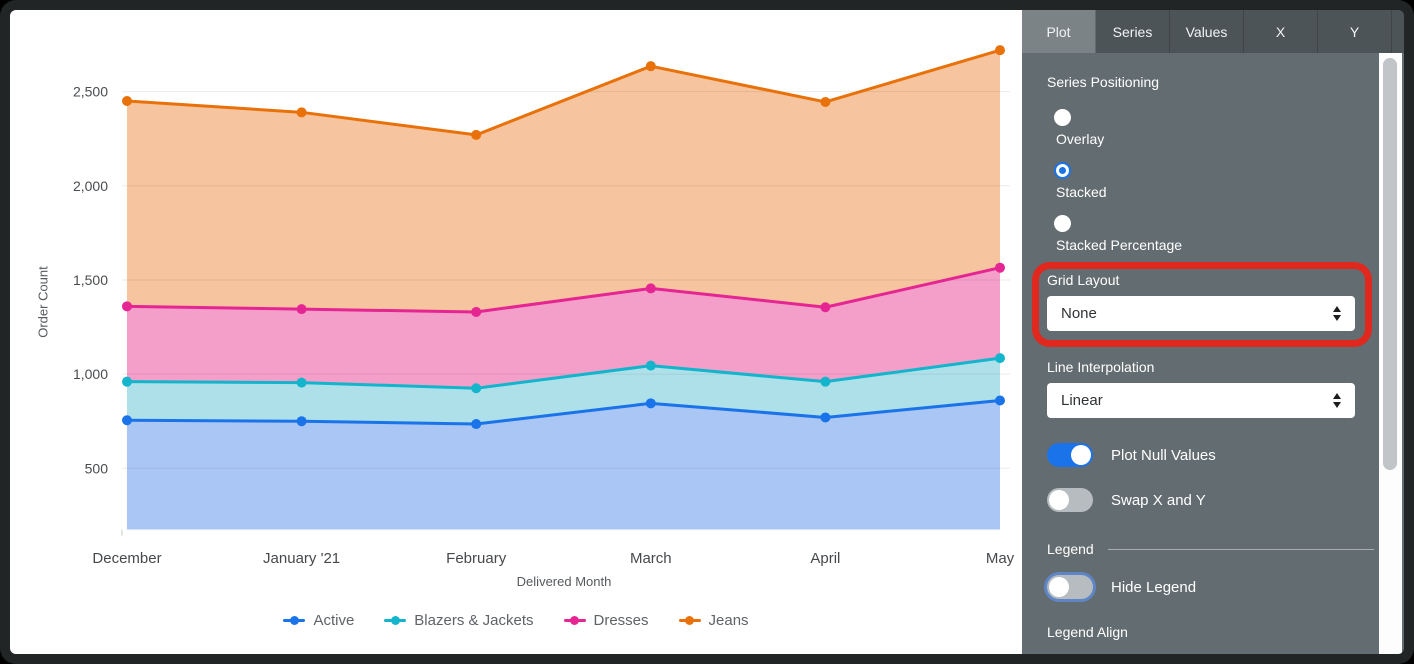  I want to click on radio-stacked-label: Stacked, so click(1081, 192).